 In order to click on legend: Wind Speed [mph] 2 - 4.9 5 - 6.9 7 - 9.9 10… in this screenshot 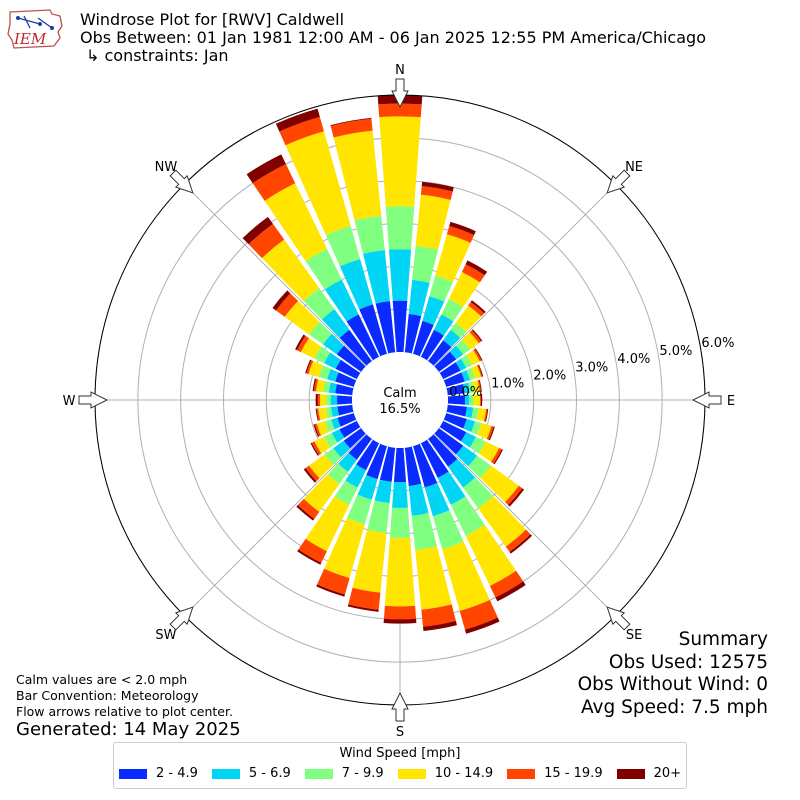, I will do `click(400, 765)`.